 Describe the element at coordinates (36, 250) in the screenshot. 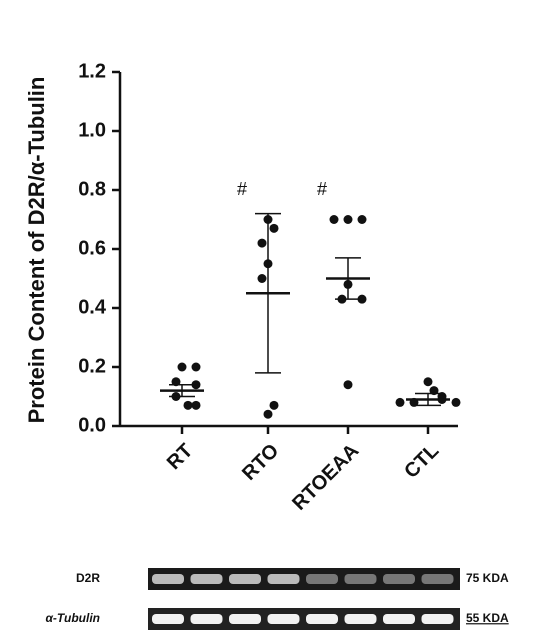

I see `y-axis-label: Protein Content of D2R/α-Tubulin` at that location.